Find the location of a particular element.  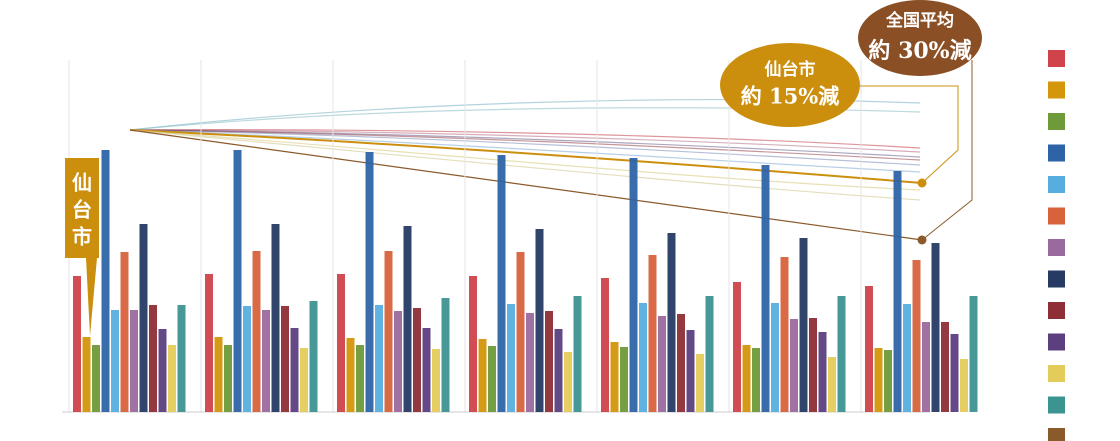

city-bubble-value: 約 15%減 is located at coordinates (790, 96).